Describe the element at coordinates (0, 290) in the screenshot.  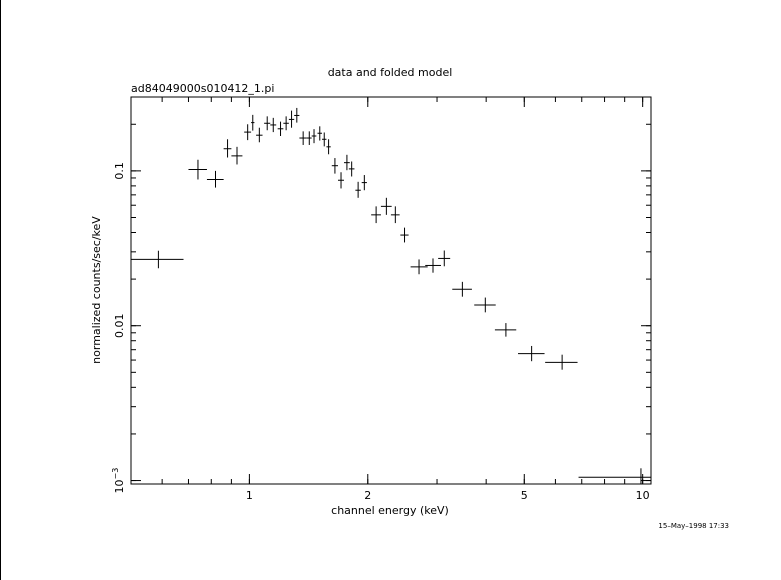
I see `window-left-edge` at that location.